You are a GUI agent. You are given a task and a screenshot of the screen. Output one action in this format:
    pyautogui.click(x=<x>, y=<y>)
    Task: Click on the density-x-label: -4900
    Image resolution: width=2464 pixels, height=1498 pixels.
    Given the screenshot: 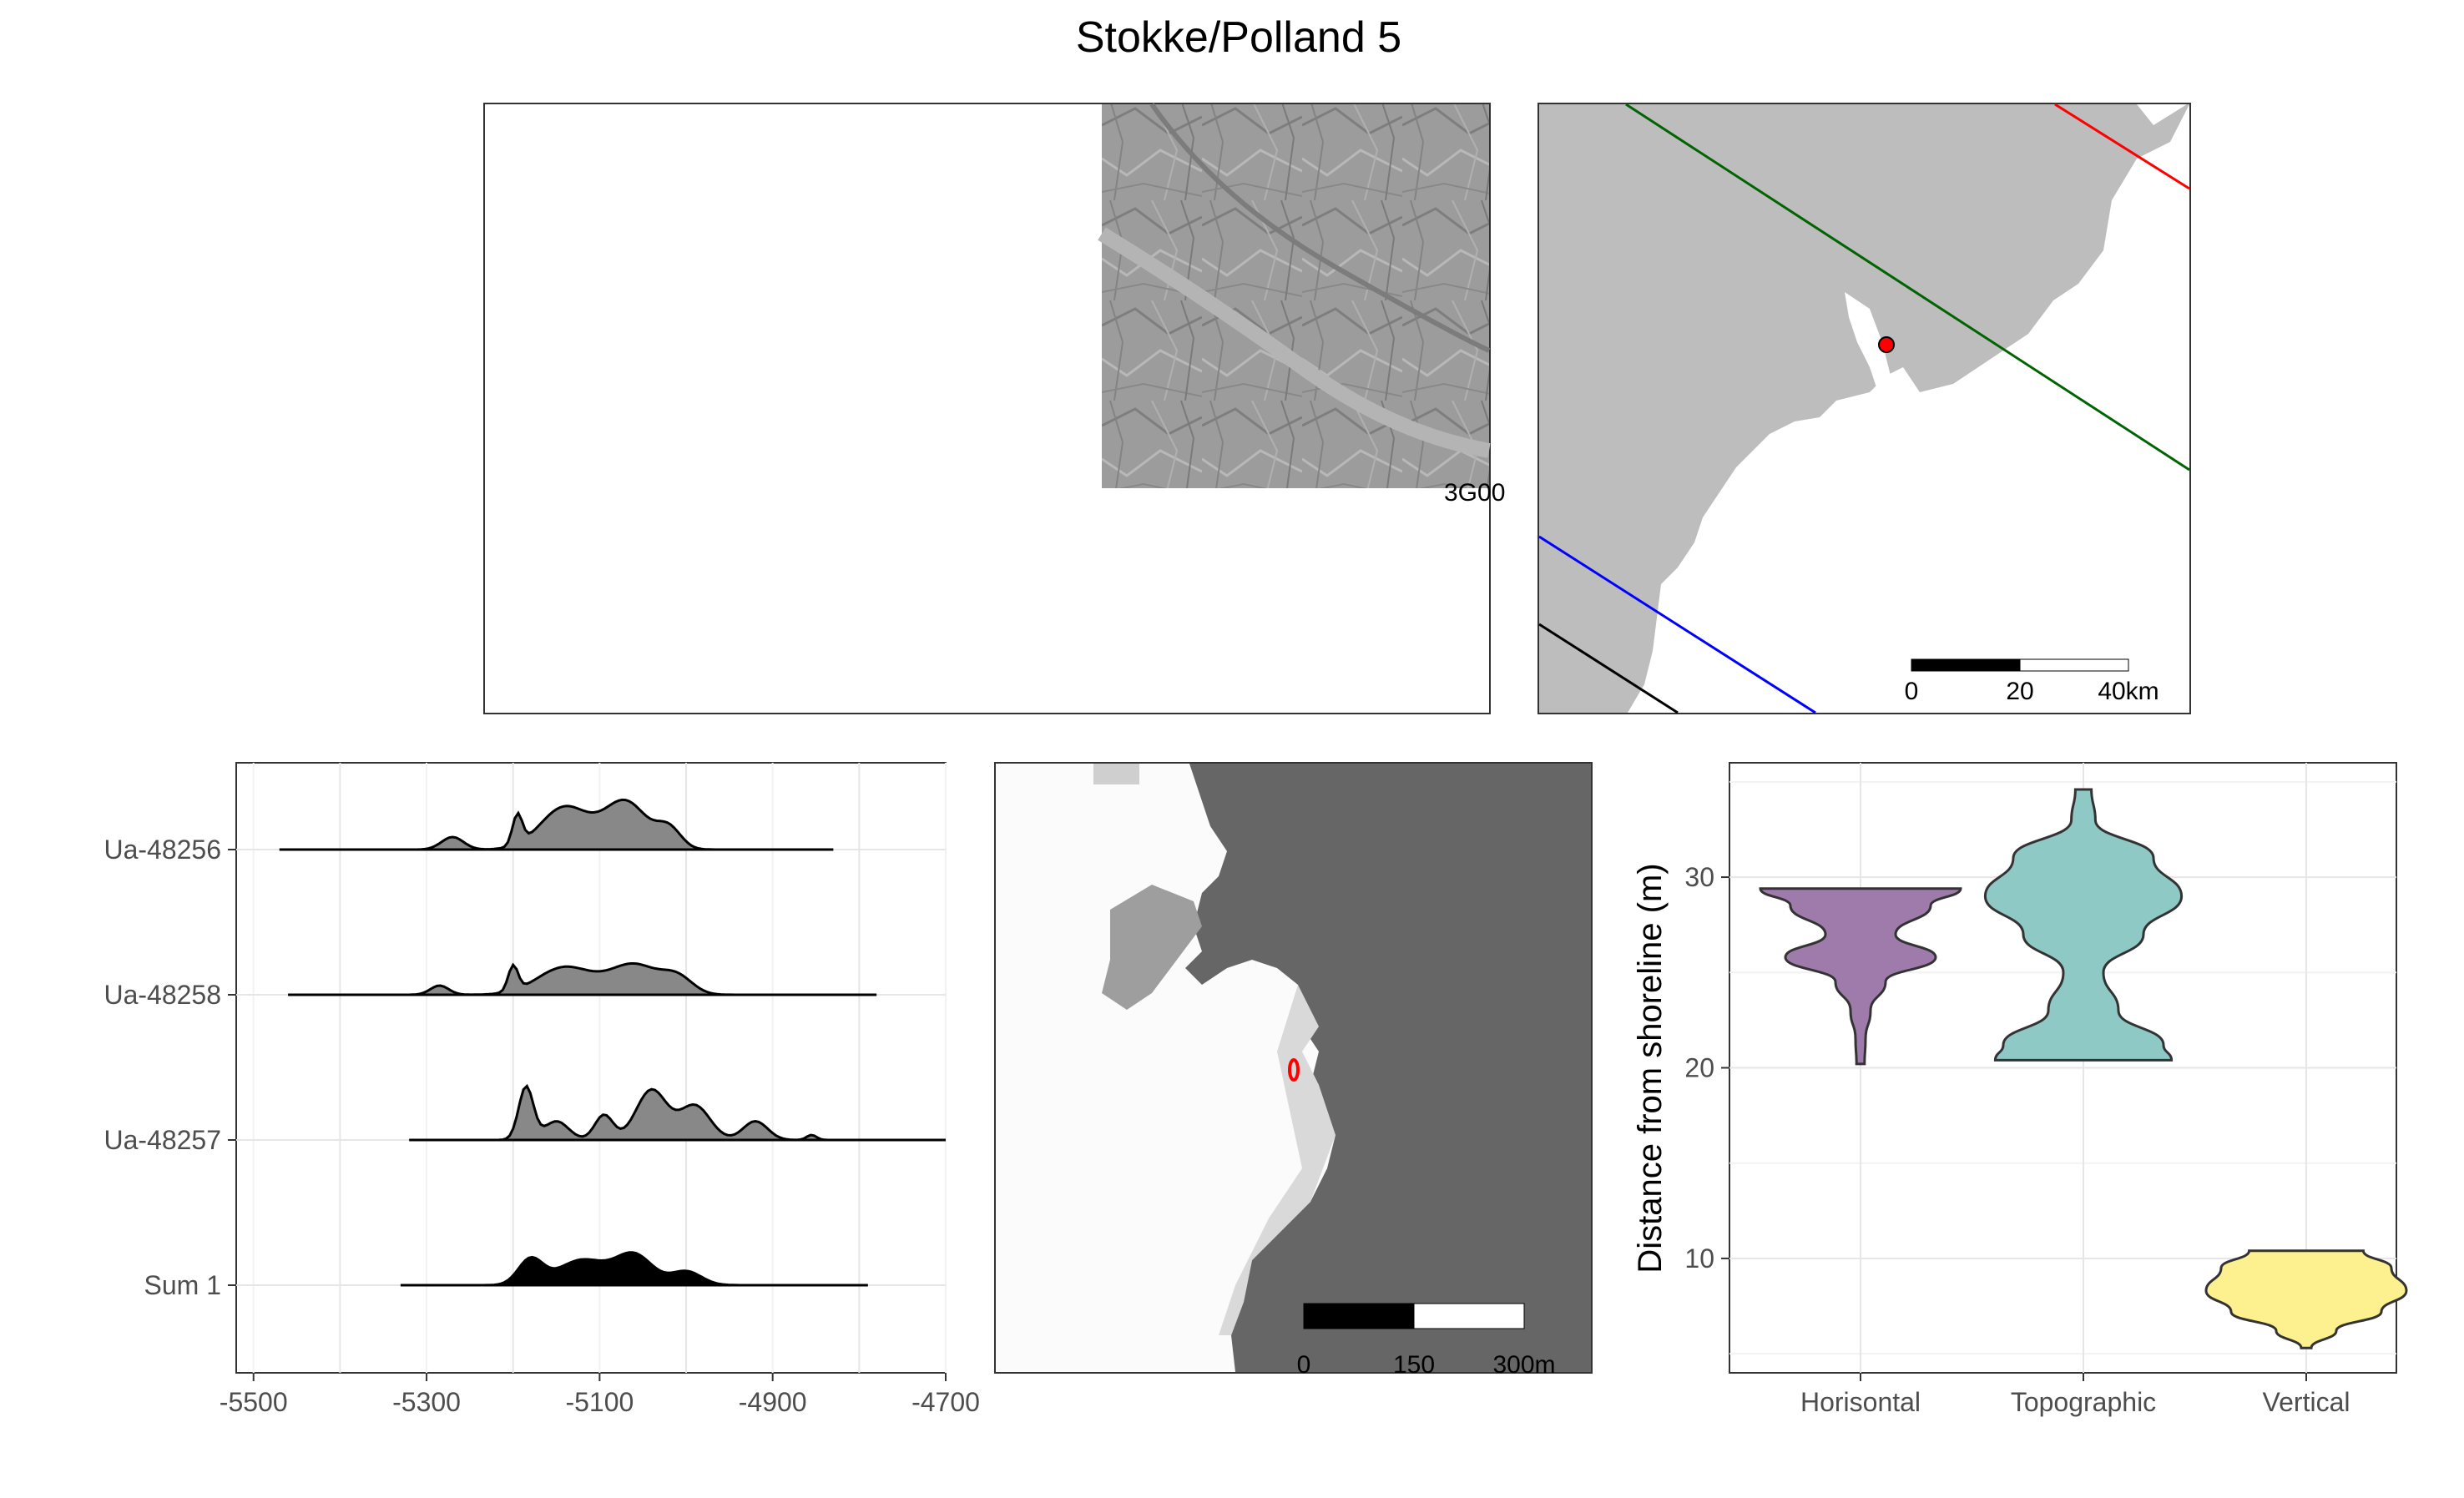 What is the action you would take?
    pyautogui.click(x=773, y=1402)
    